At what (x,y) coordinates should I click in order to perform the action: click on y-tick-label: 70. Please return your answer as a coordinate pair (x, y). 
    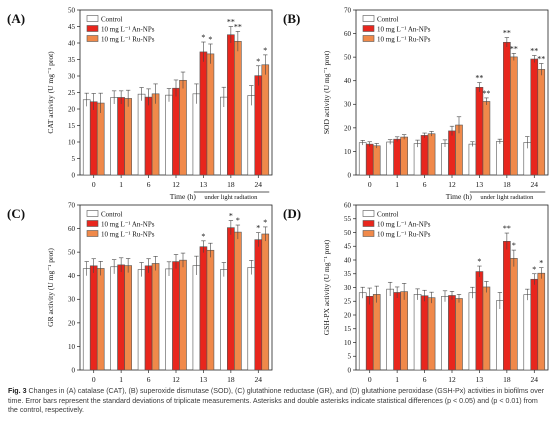
    Looking at the image, I should click on (348, 10).